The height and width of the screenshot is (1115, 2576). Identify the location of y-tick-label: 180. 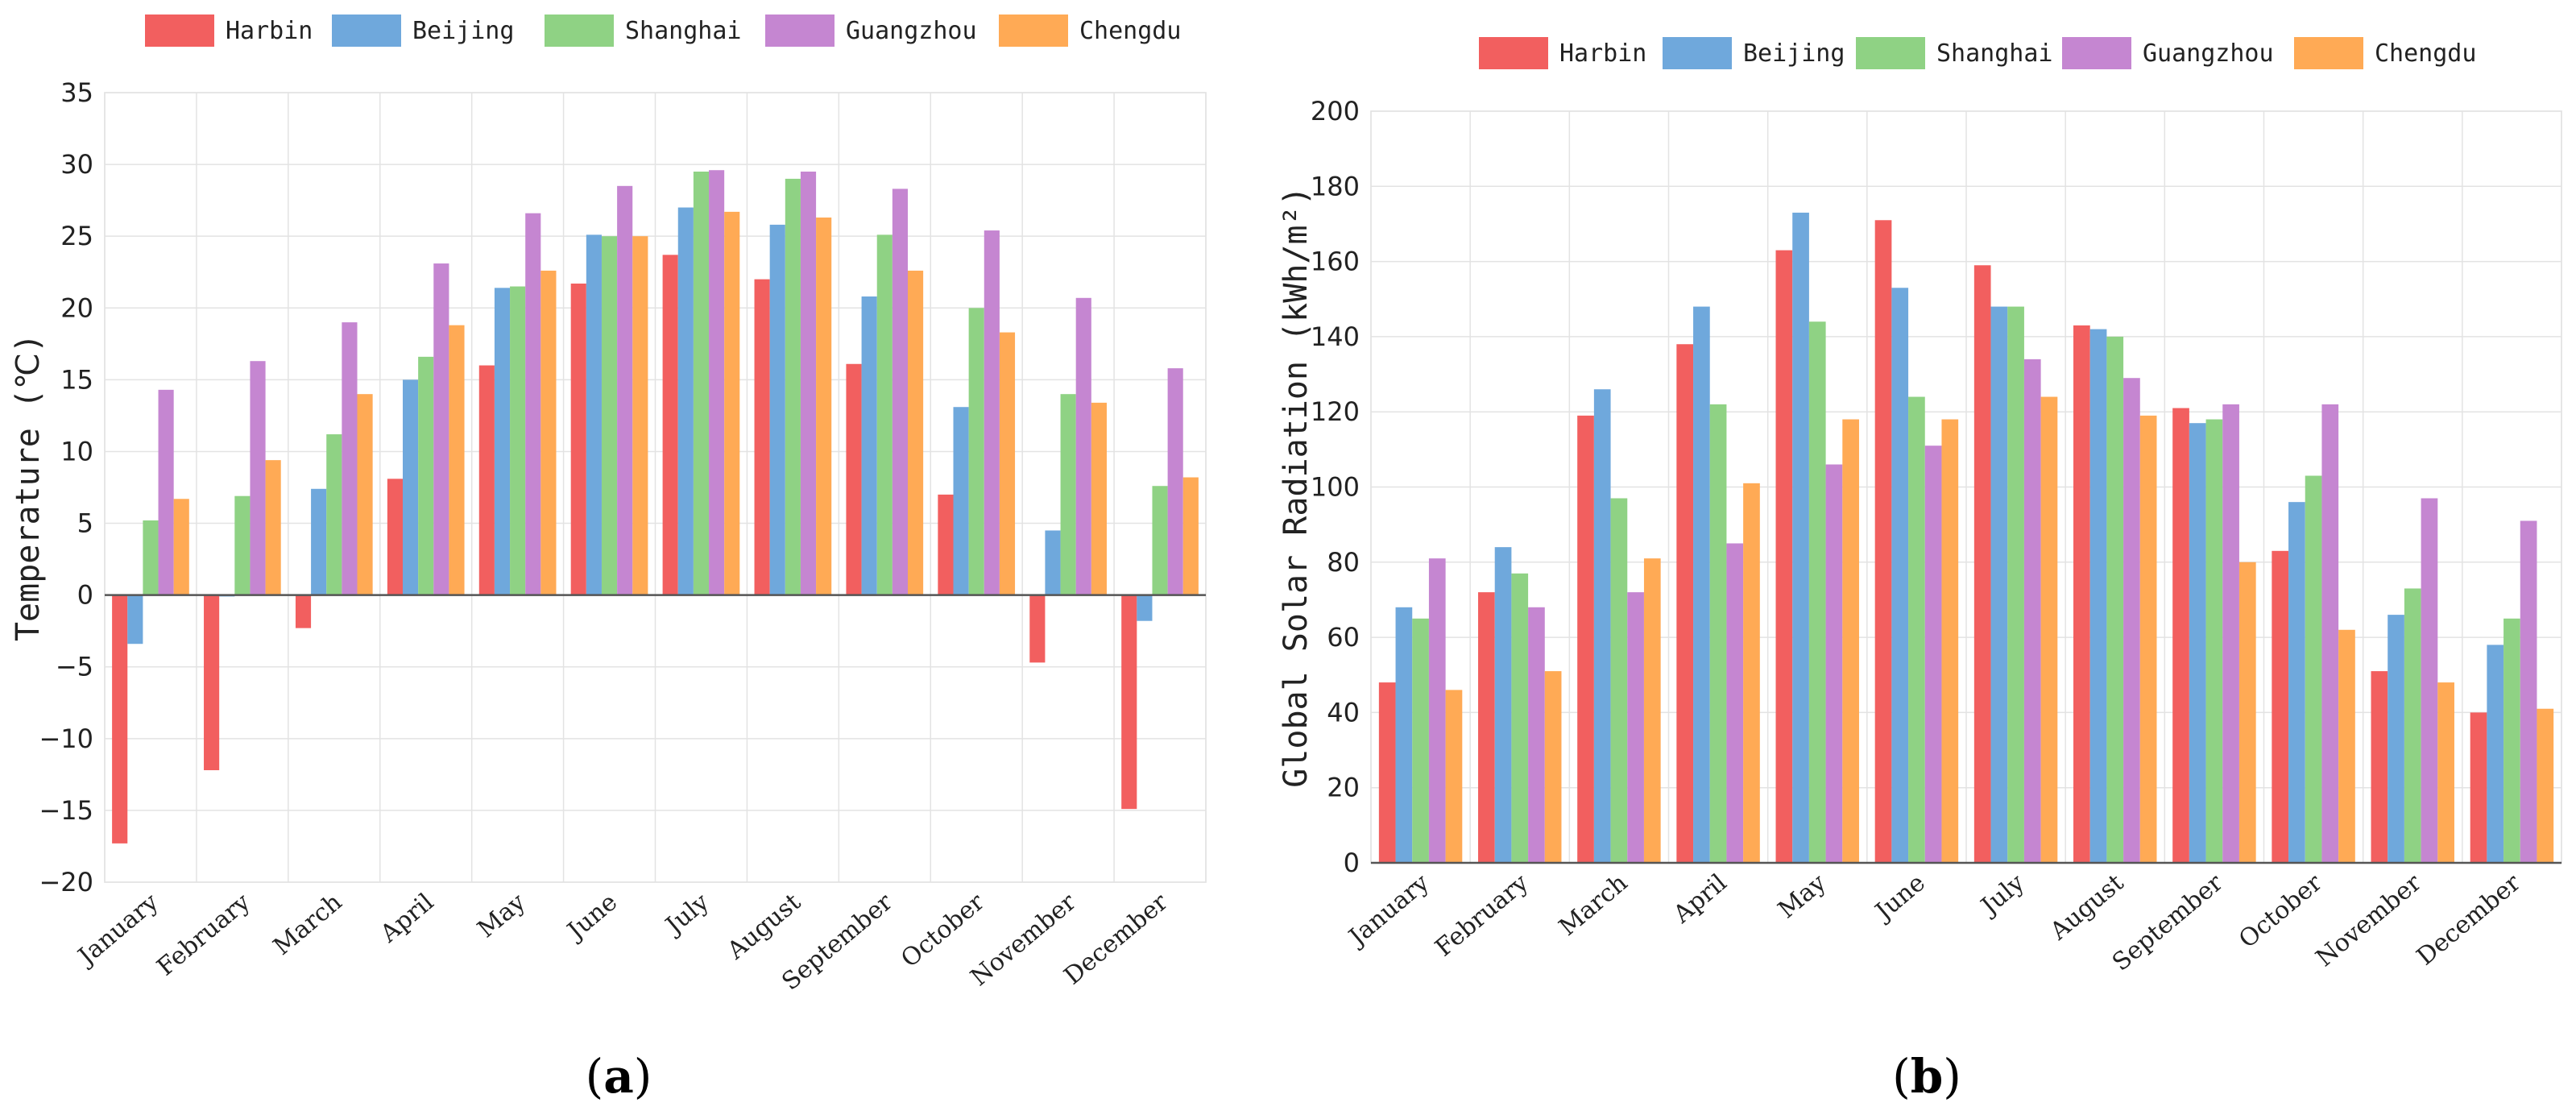
(1335, 186).